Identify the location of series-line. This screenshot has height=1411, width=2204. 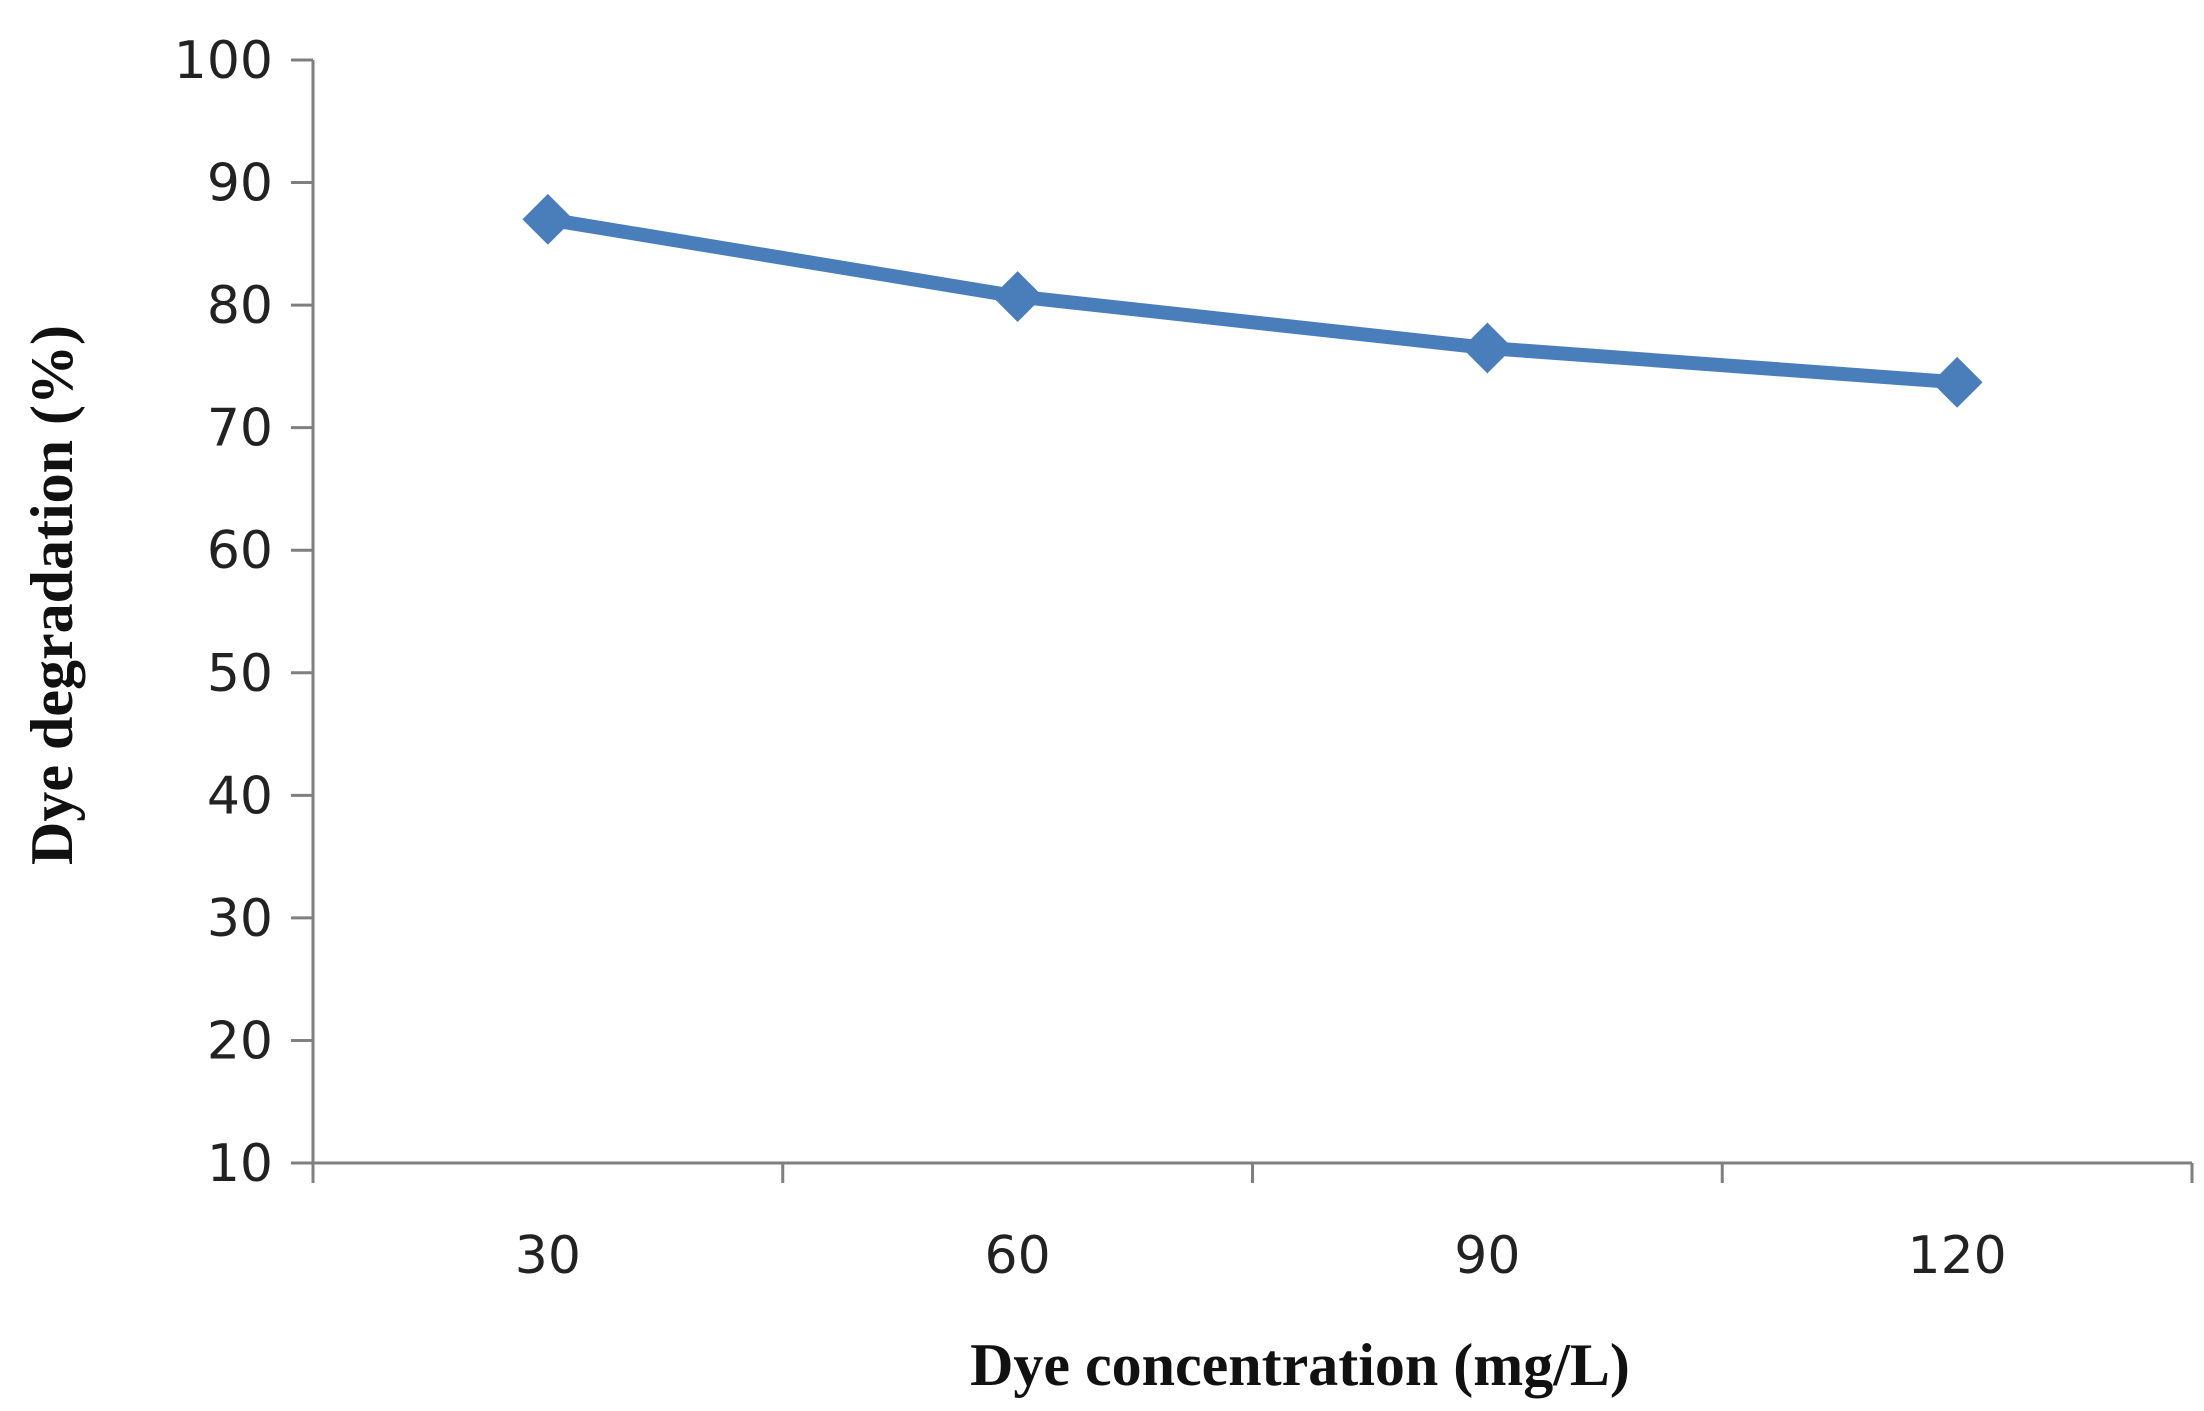
(1252, 301).